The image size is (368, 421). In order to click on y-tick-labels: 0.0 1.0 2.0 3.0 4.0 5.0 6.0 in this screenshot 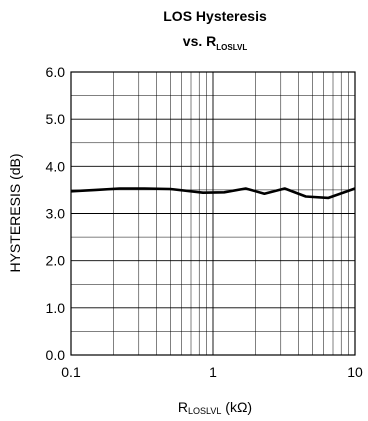, I will do `click(56, 213)`.